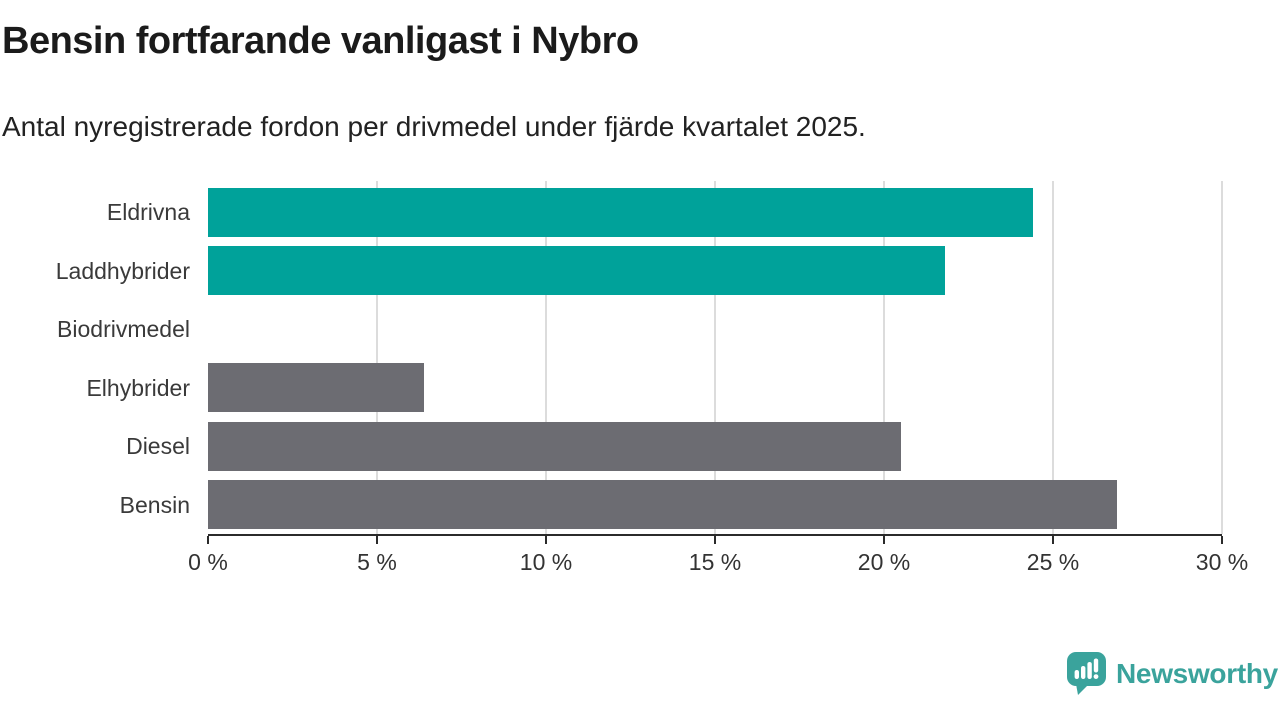 Image resolution: width=1280 pixels, height=720 pixels. I want to click on y-axis-label: Laddhybrider, so click(122, 270).